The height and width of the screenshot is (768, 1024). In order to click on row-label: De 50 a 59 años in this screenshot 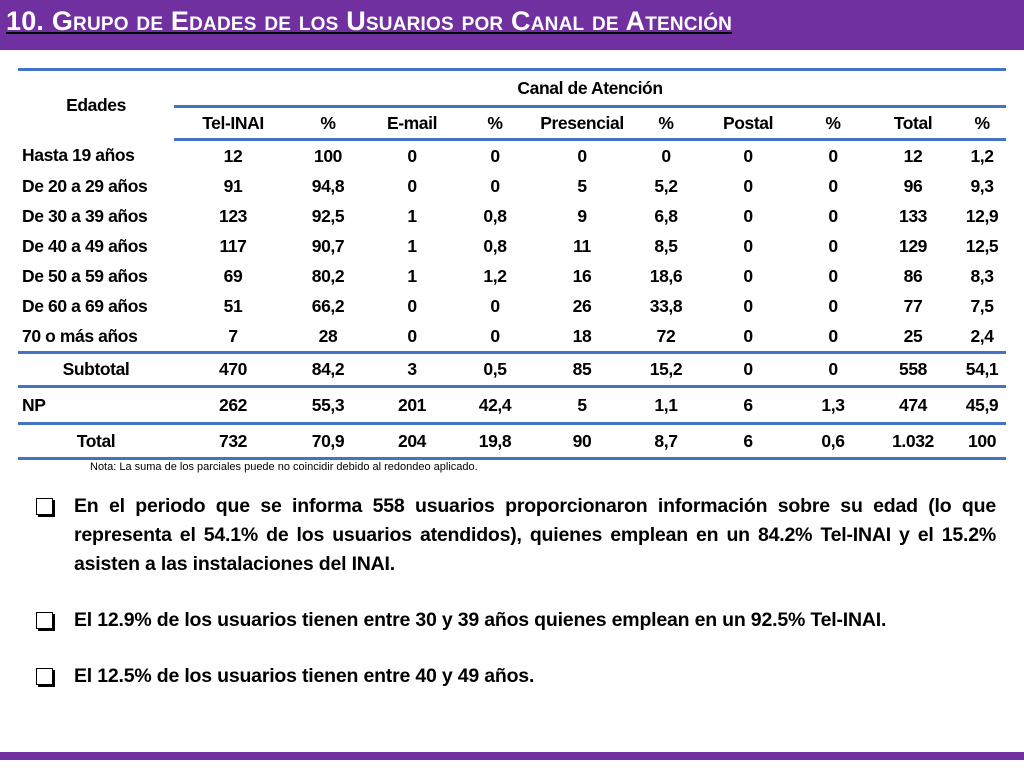, I will do `click(85, 275)`.